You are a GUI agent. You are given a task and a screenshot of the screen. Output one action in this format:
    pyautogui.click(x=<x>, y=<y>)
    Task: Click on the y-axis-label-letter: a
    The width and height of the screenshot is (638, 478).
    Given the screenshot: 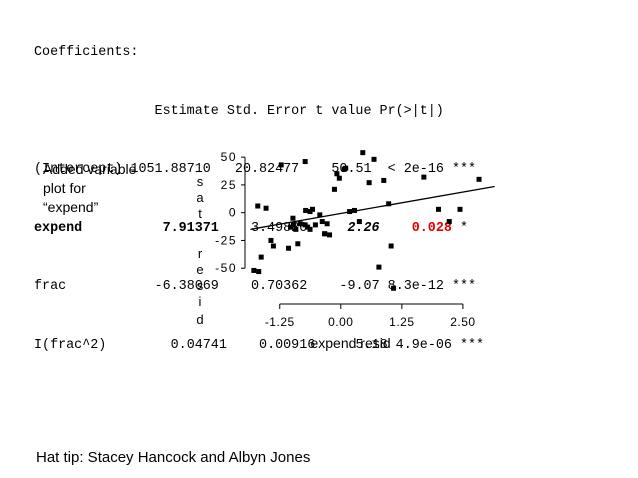 What is the action you would take?
    pyautogui.click(x=200, y=197)
    